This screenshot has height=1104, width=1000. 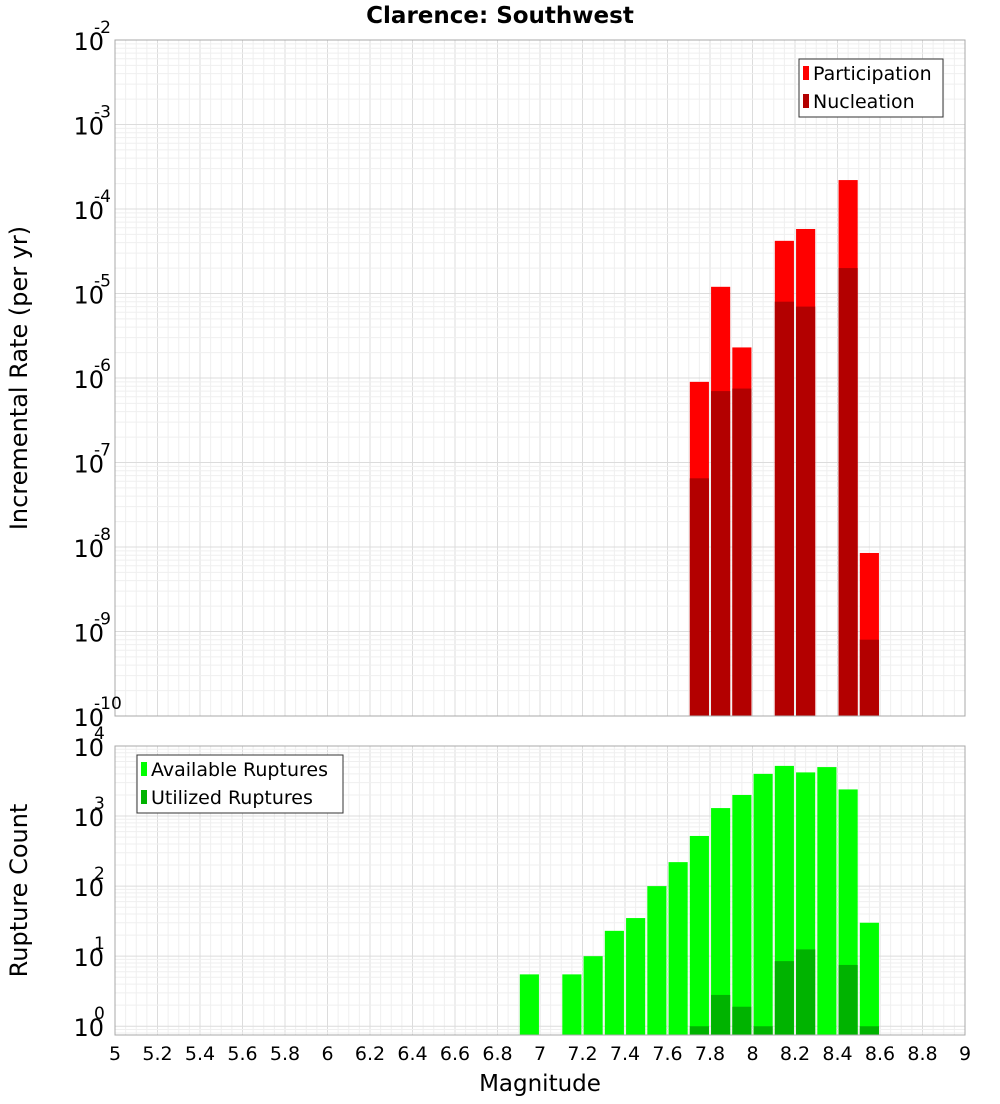 What do you see at coordinates (667, 1054) in the screenshot?
I see `x-tick-label: 7.6` at bounding box center [667, 1054].